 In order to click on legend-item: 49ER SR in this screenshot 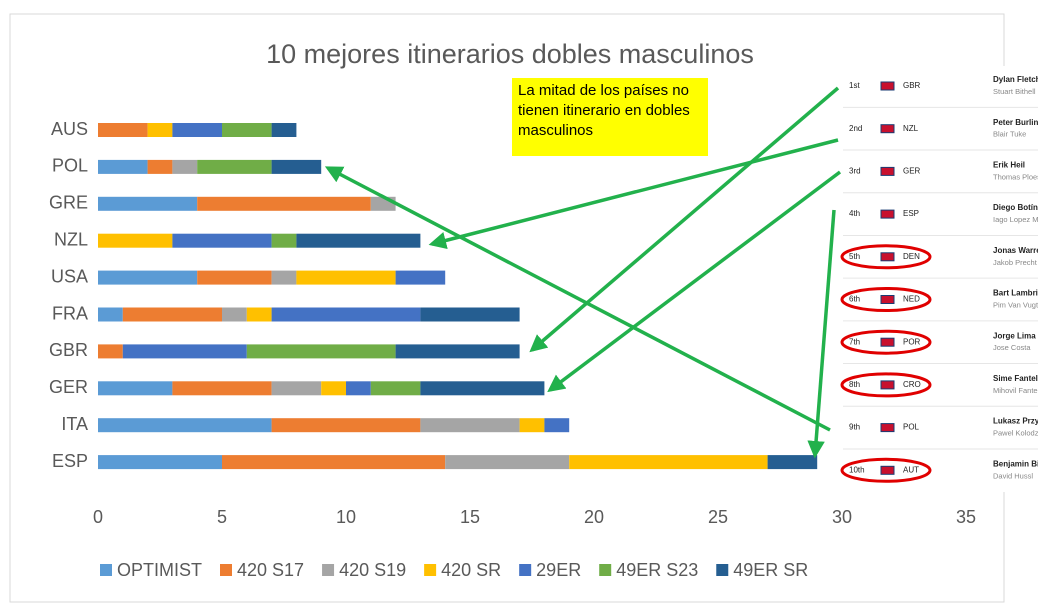, I will do `click(762, 570)`.